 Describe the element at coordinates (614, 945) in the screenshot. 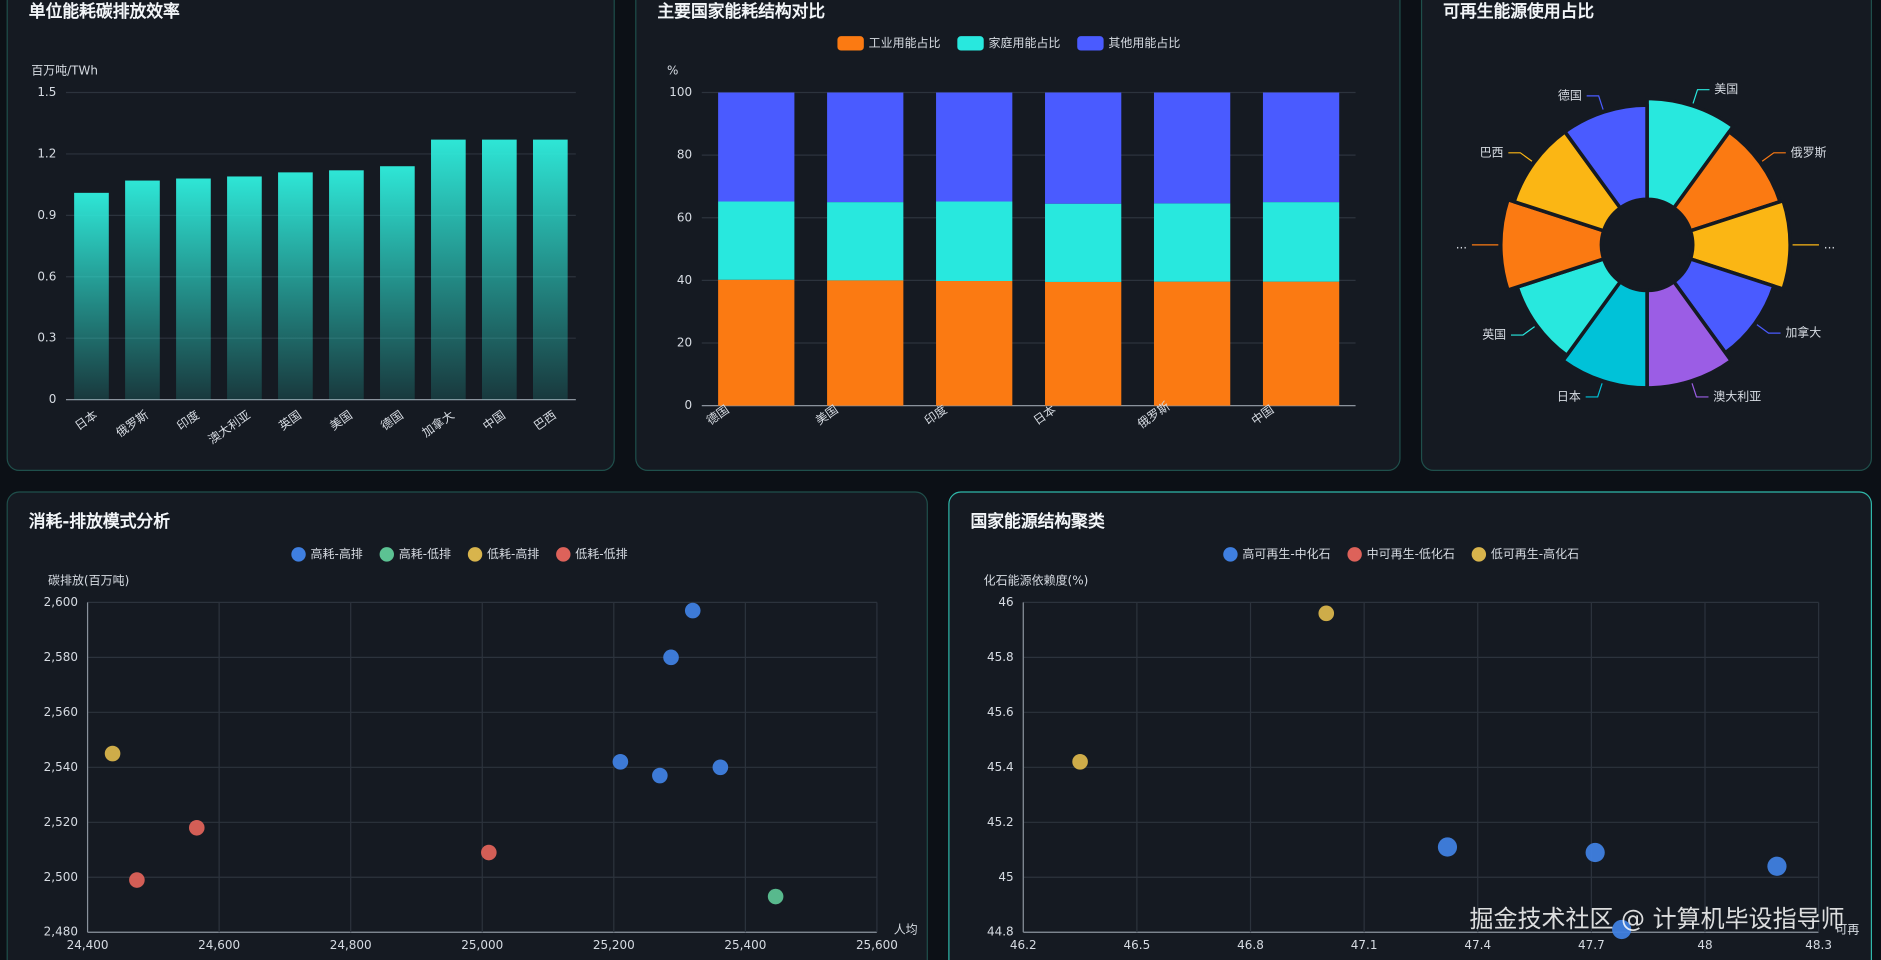

I see `x-tick-label: 25,200` at that location.